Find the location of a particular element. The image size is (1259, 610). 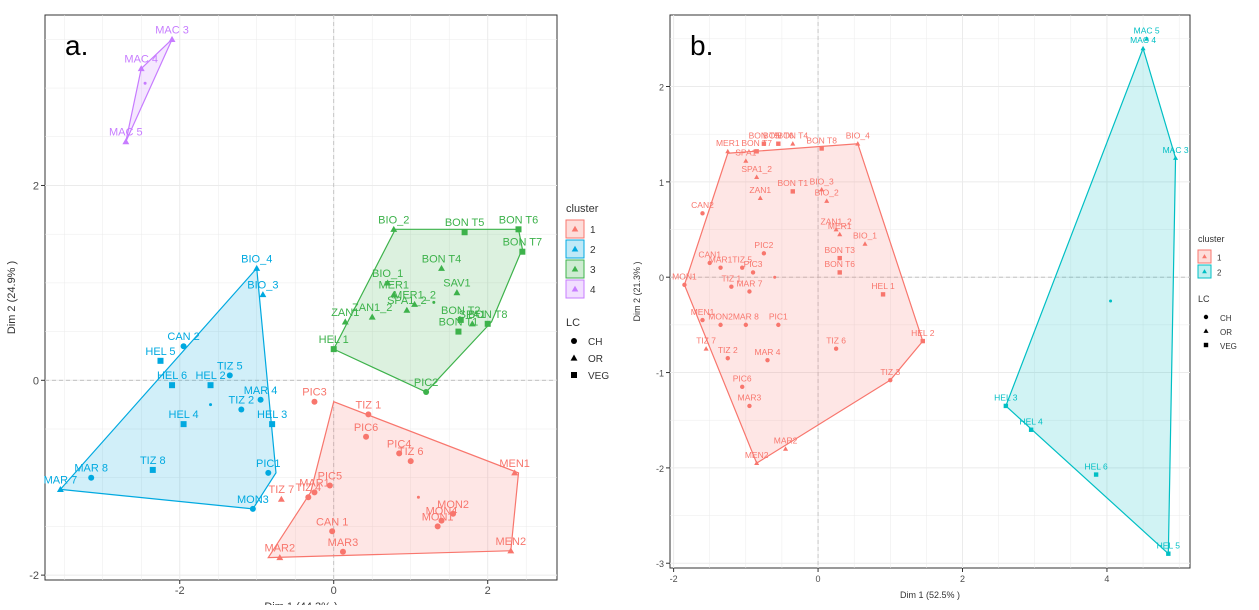

a-legend-shape-or is located at coordinates (574, 357).